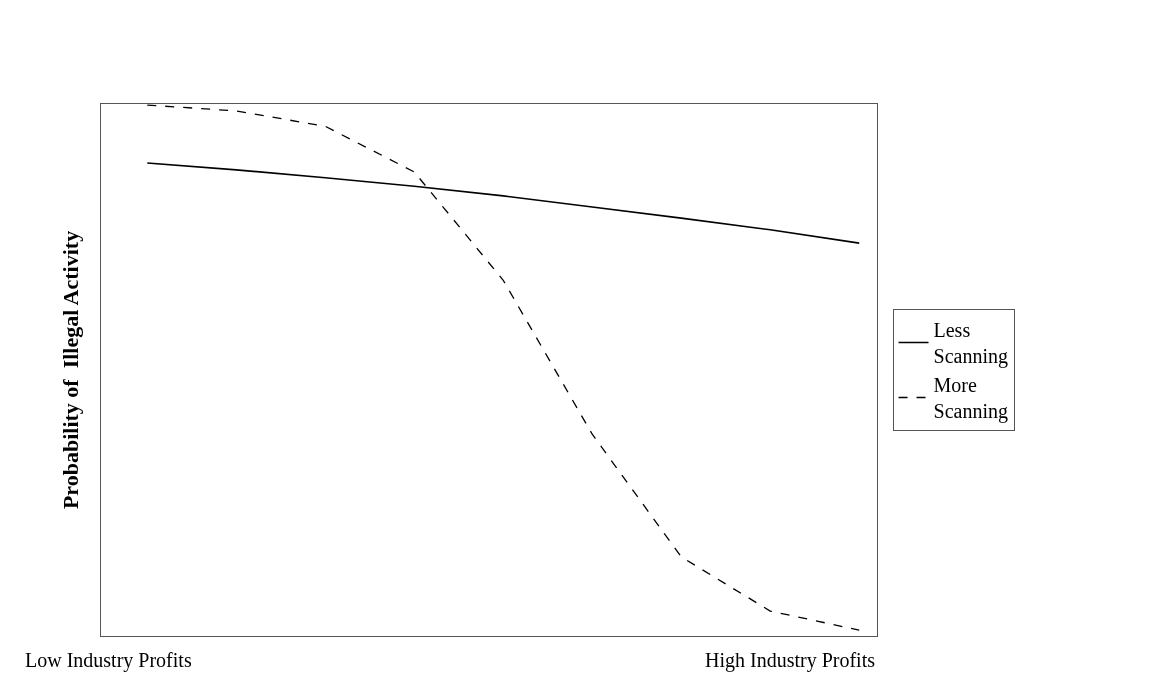 This screenshot has width=1173, height=696. I want to click on text: High Industry Profits, so click(790, 660).